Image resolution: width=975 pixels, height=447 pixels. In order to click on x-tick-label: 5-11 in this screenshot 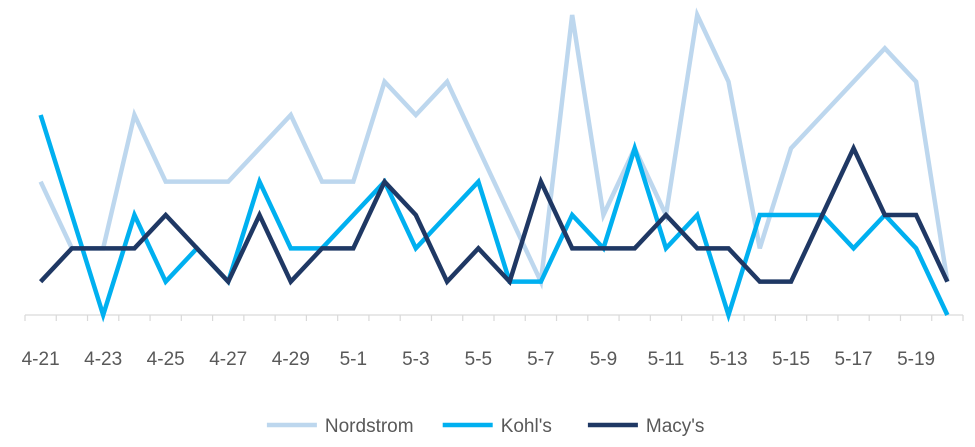, I will do `click(666, 359)`.